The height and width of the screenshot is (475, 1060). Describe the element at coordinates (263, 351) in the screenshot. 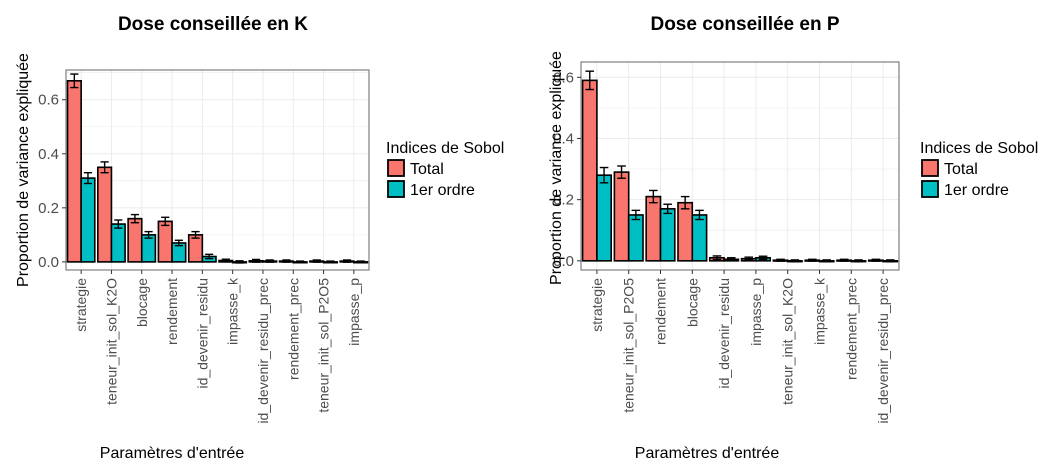

I see `x-tick-label: id_devenir_residu_prec` at that location.